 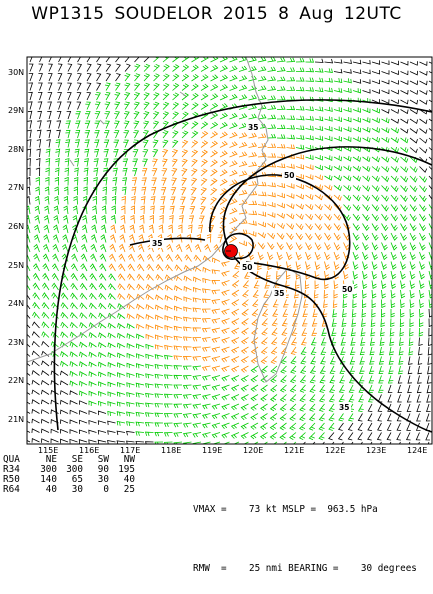 I want to click on wind-radii-header: QUA NE SE SW NW, so click(x=218, y=460).